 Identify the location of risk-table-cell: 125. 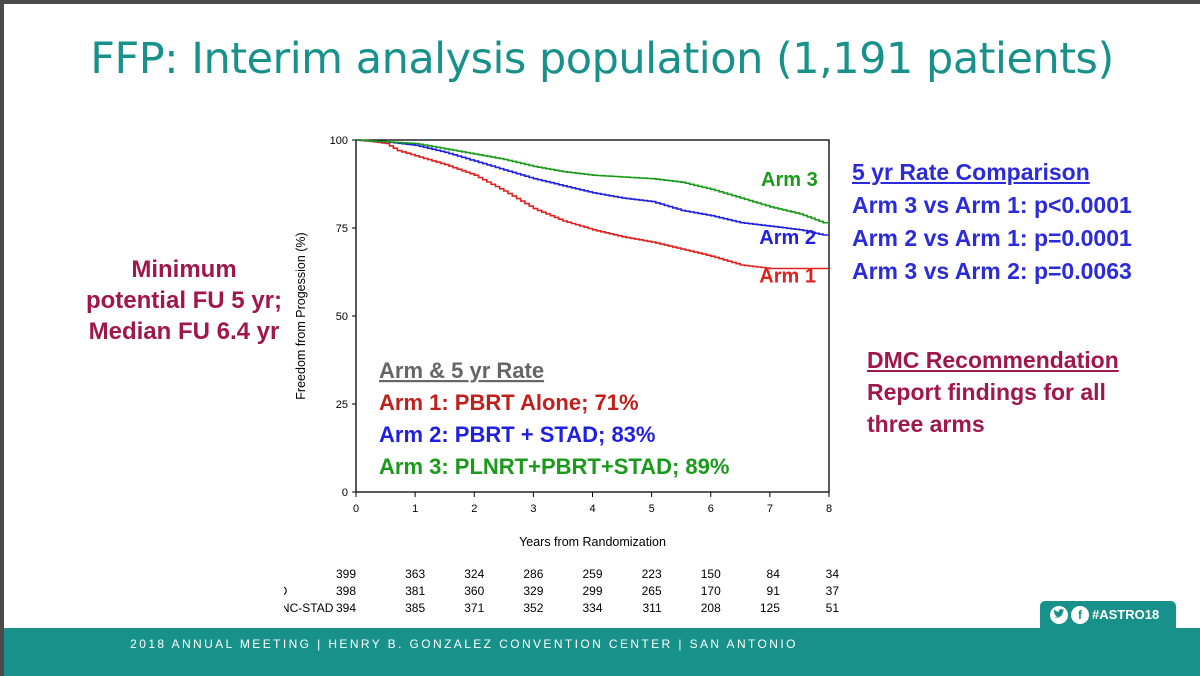
(770, 608).